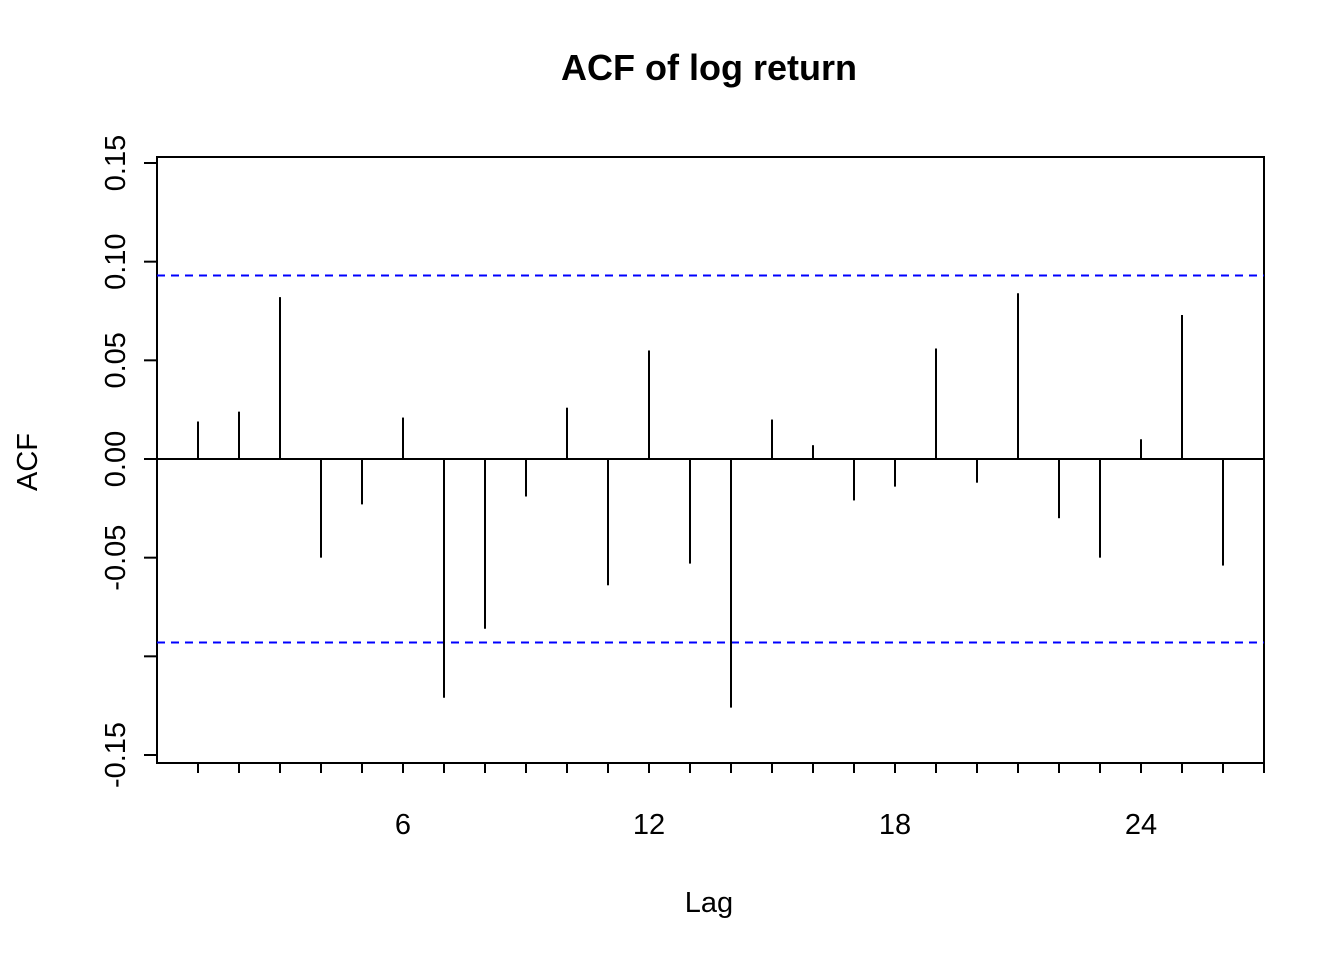 The width and height of the screenshot is (1344, 960). I want to click on x-axis-label: Lag, so click(709, 903).